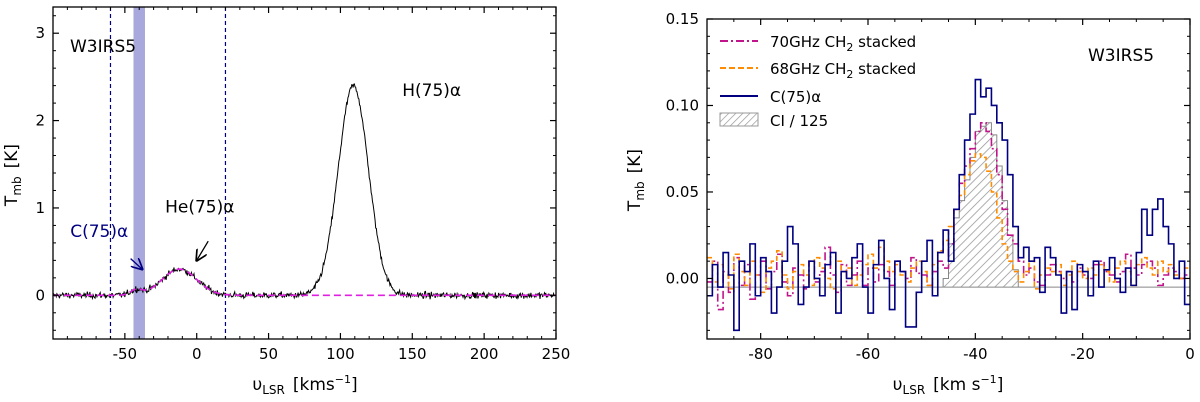 This screenshot has height=402, width=1200. I want to click on x-tick-label: 200, so click(484, 354).